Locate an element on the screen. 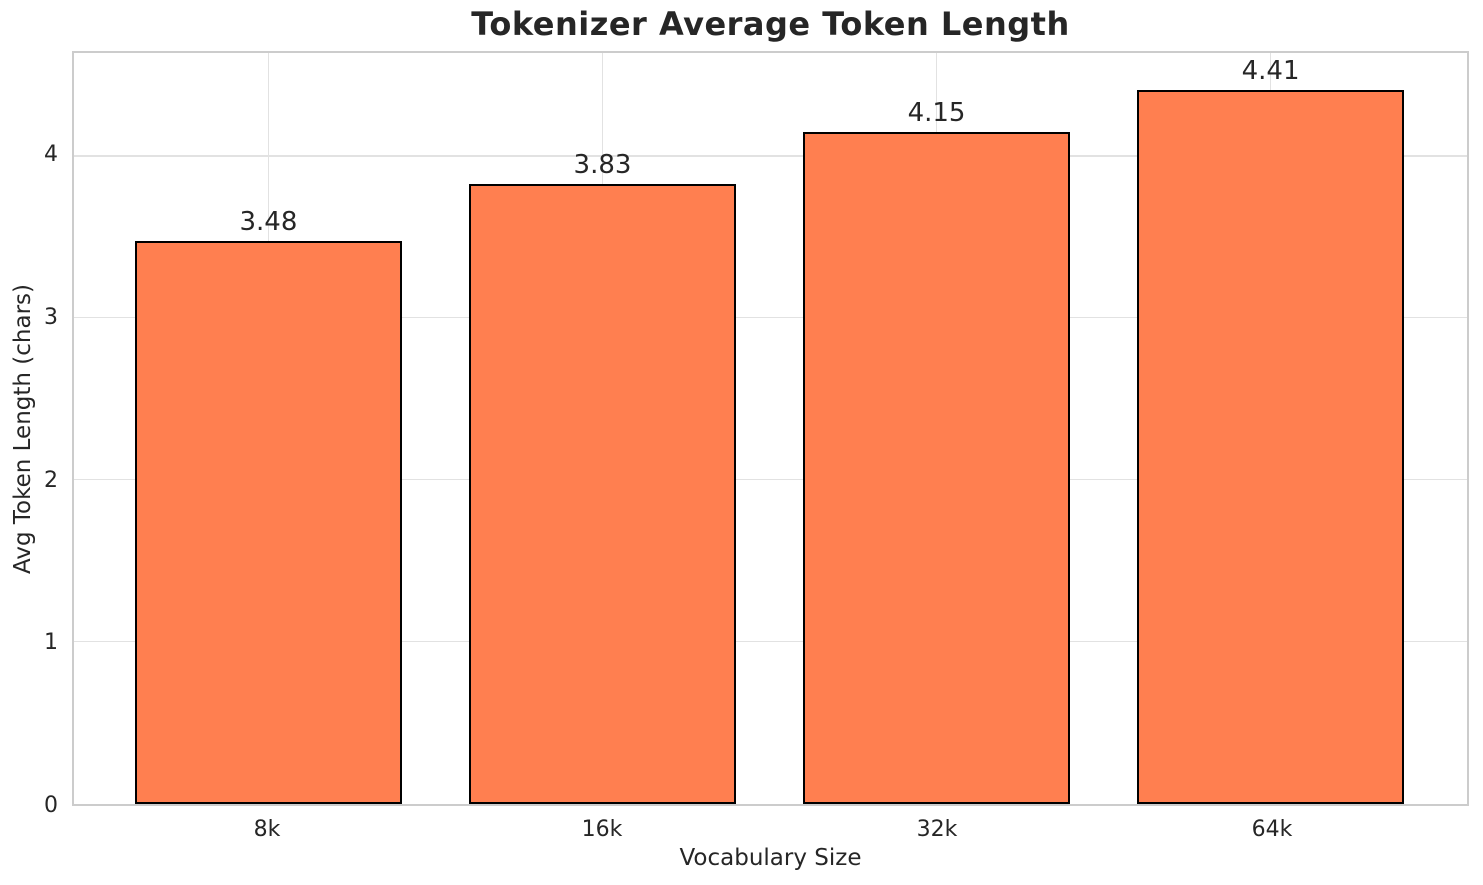 This screenshot has height=885, width=1483. y-tick-label-4: 4 is located at coordinates (51, 155).